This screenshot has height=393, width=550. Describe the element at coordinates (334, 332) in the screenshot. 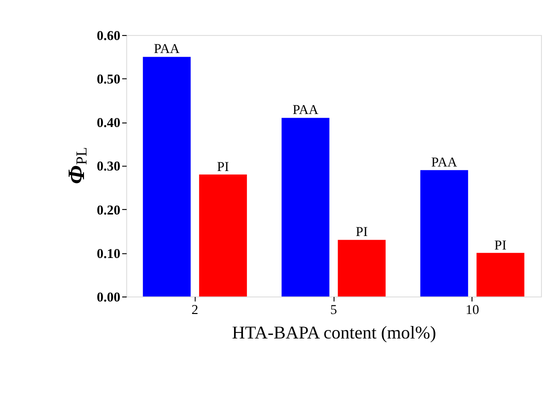

I see `x-axis-title: HTA-BAPA content (mol%)` at that location.